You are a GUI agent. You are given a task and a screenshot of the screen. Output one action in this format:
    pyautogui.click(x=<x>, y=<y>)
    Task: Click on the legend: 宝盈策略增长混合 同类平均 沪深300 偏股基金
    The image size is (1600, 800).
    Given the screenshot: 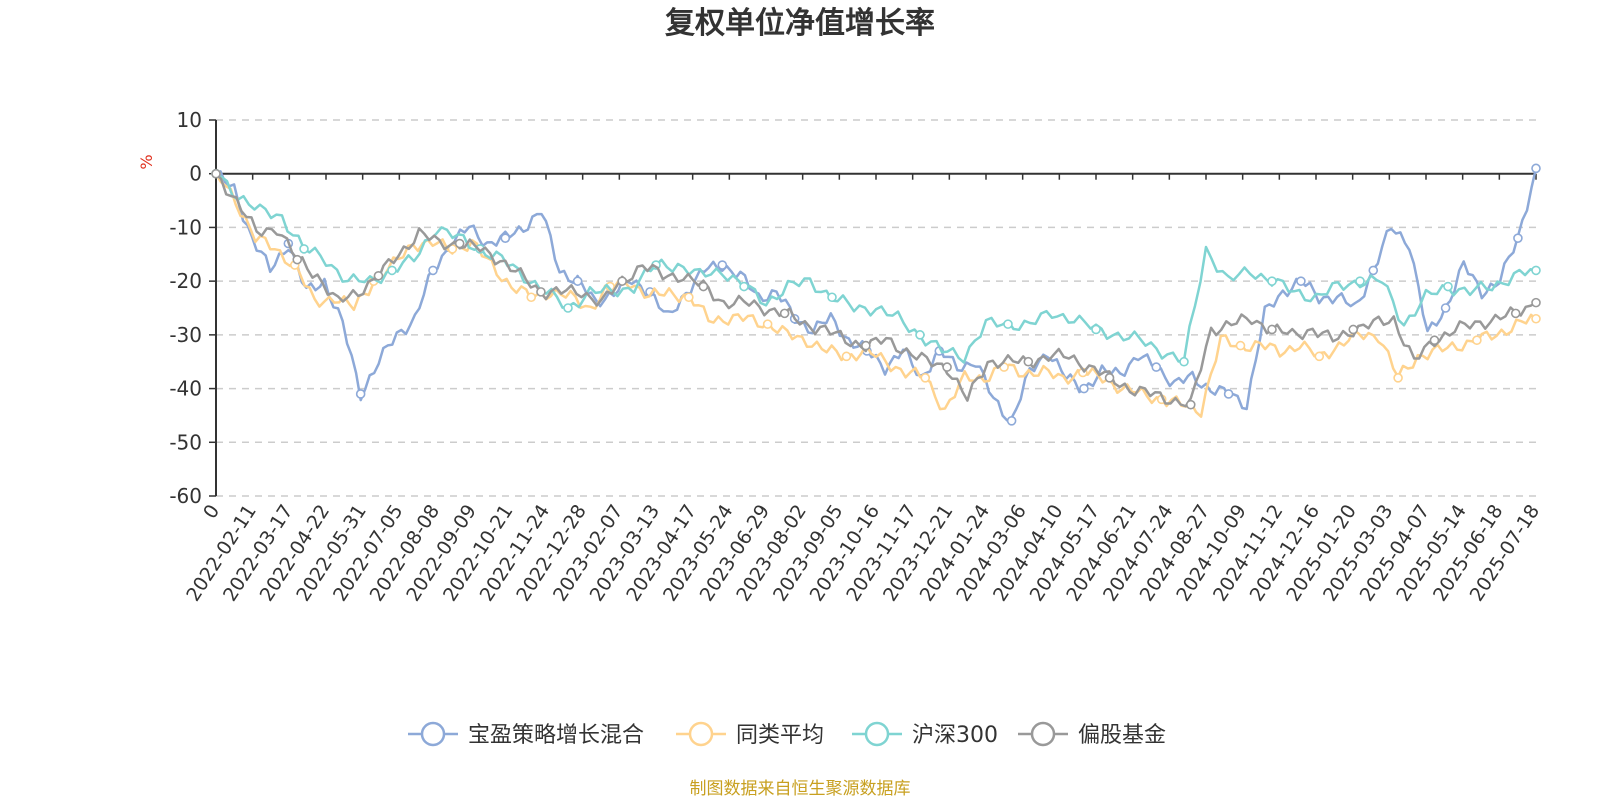 What is the action you would take?
    pyautogui.click(x=787, y=734)
    